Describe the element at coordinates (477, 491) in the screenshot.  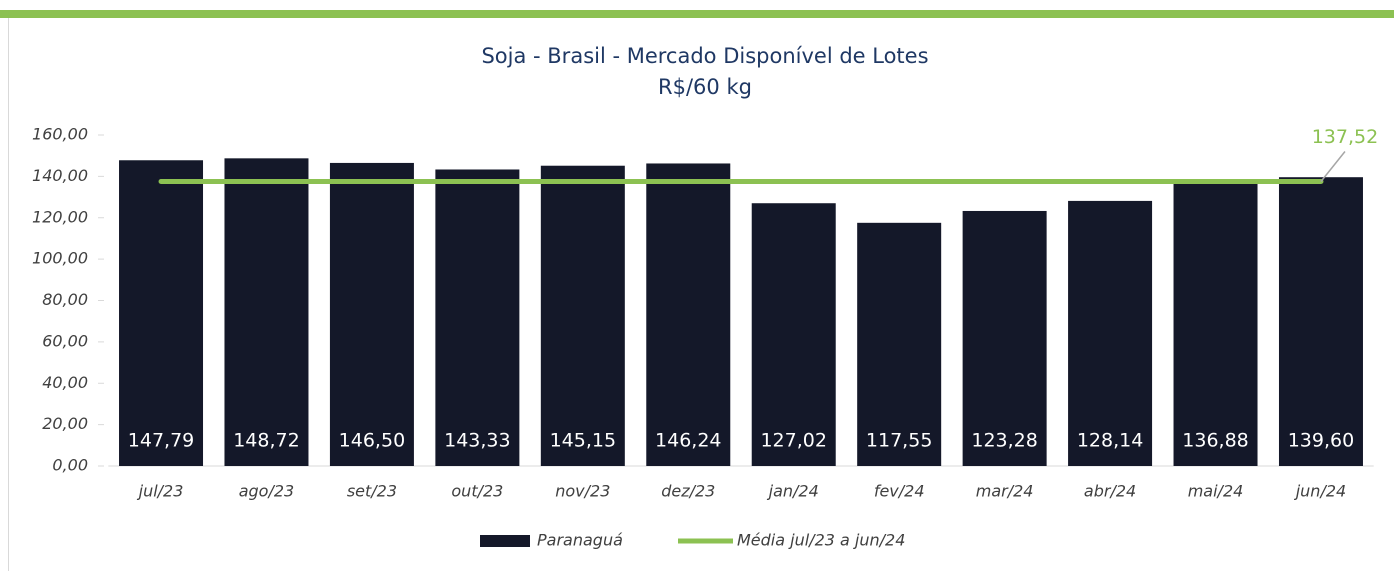
I see `x-tick-label: out/23` at that location.